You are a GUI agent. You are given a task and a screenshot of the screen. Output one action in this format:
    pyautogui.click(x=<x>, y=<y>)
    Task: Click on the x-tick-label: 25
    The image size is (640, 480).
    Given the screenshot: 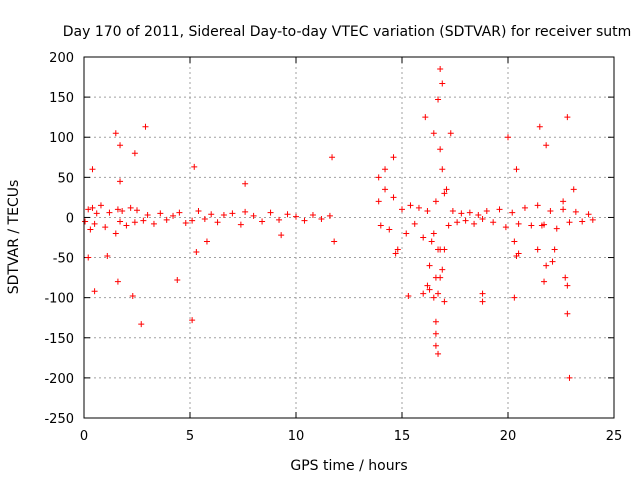 What is the action you would take?
    pyautogui.click(x=614, y=436)
    